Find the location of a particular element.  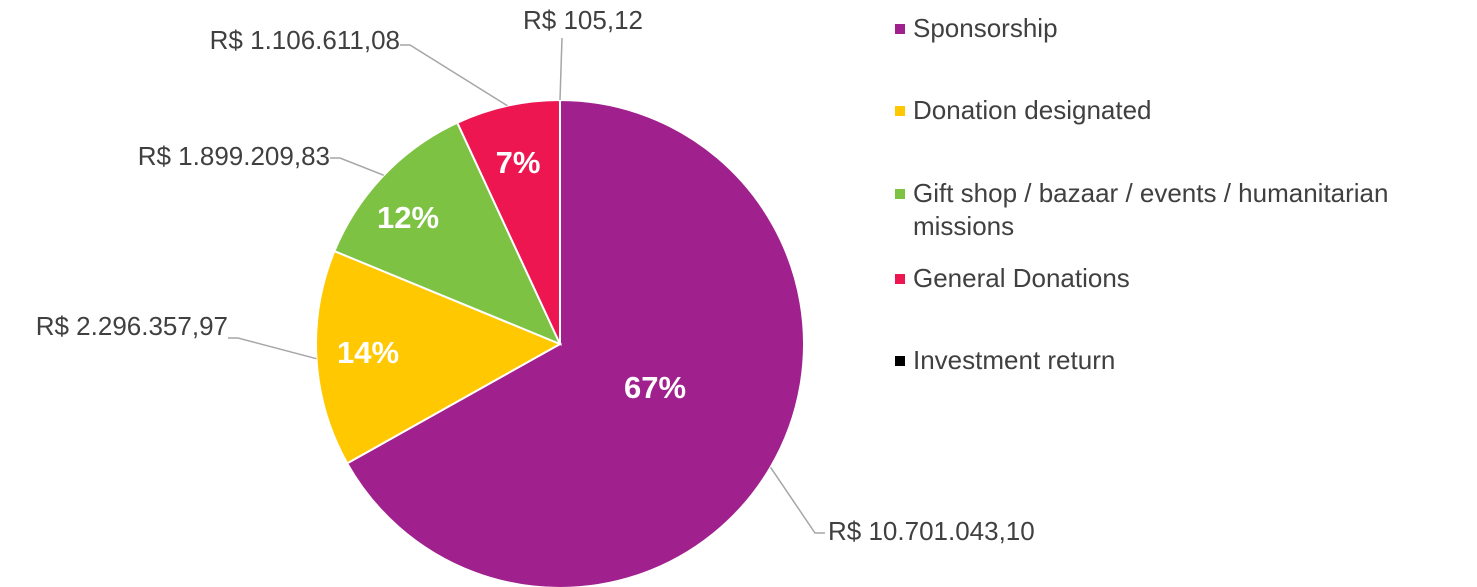

legend-item: Investment return is located at coordinates (1182, 360).